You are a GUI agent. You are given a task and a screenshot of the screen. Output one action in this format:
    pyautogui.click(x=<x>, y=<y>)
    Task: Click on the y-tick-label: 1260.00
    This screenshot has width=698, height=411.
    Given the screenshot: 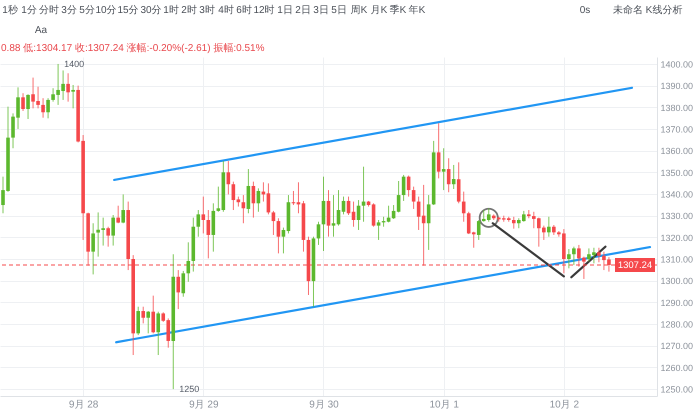 What is the action you would take?
    pyautogui.click(x=677, y=367)
    